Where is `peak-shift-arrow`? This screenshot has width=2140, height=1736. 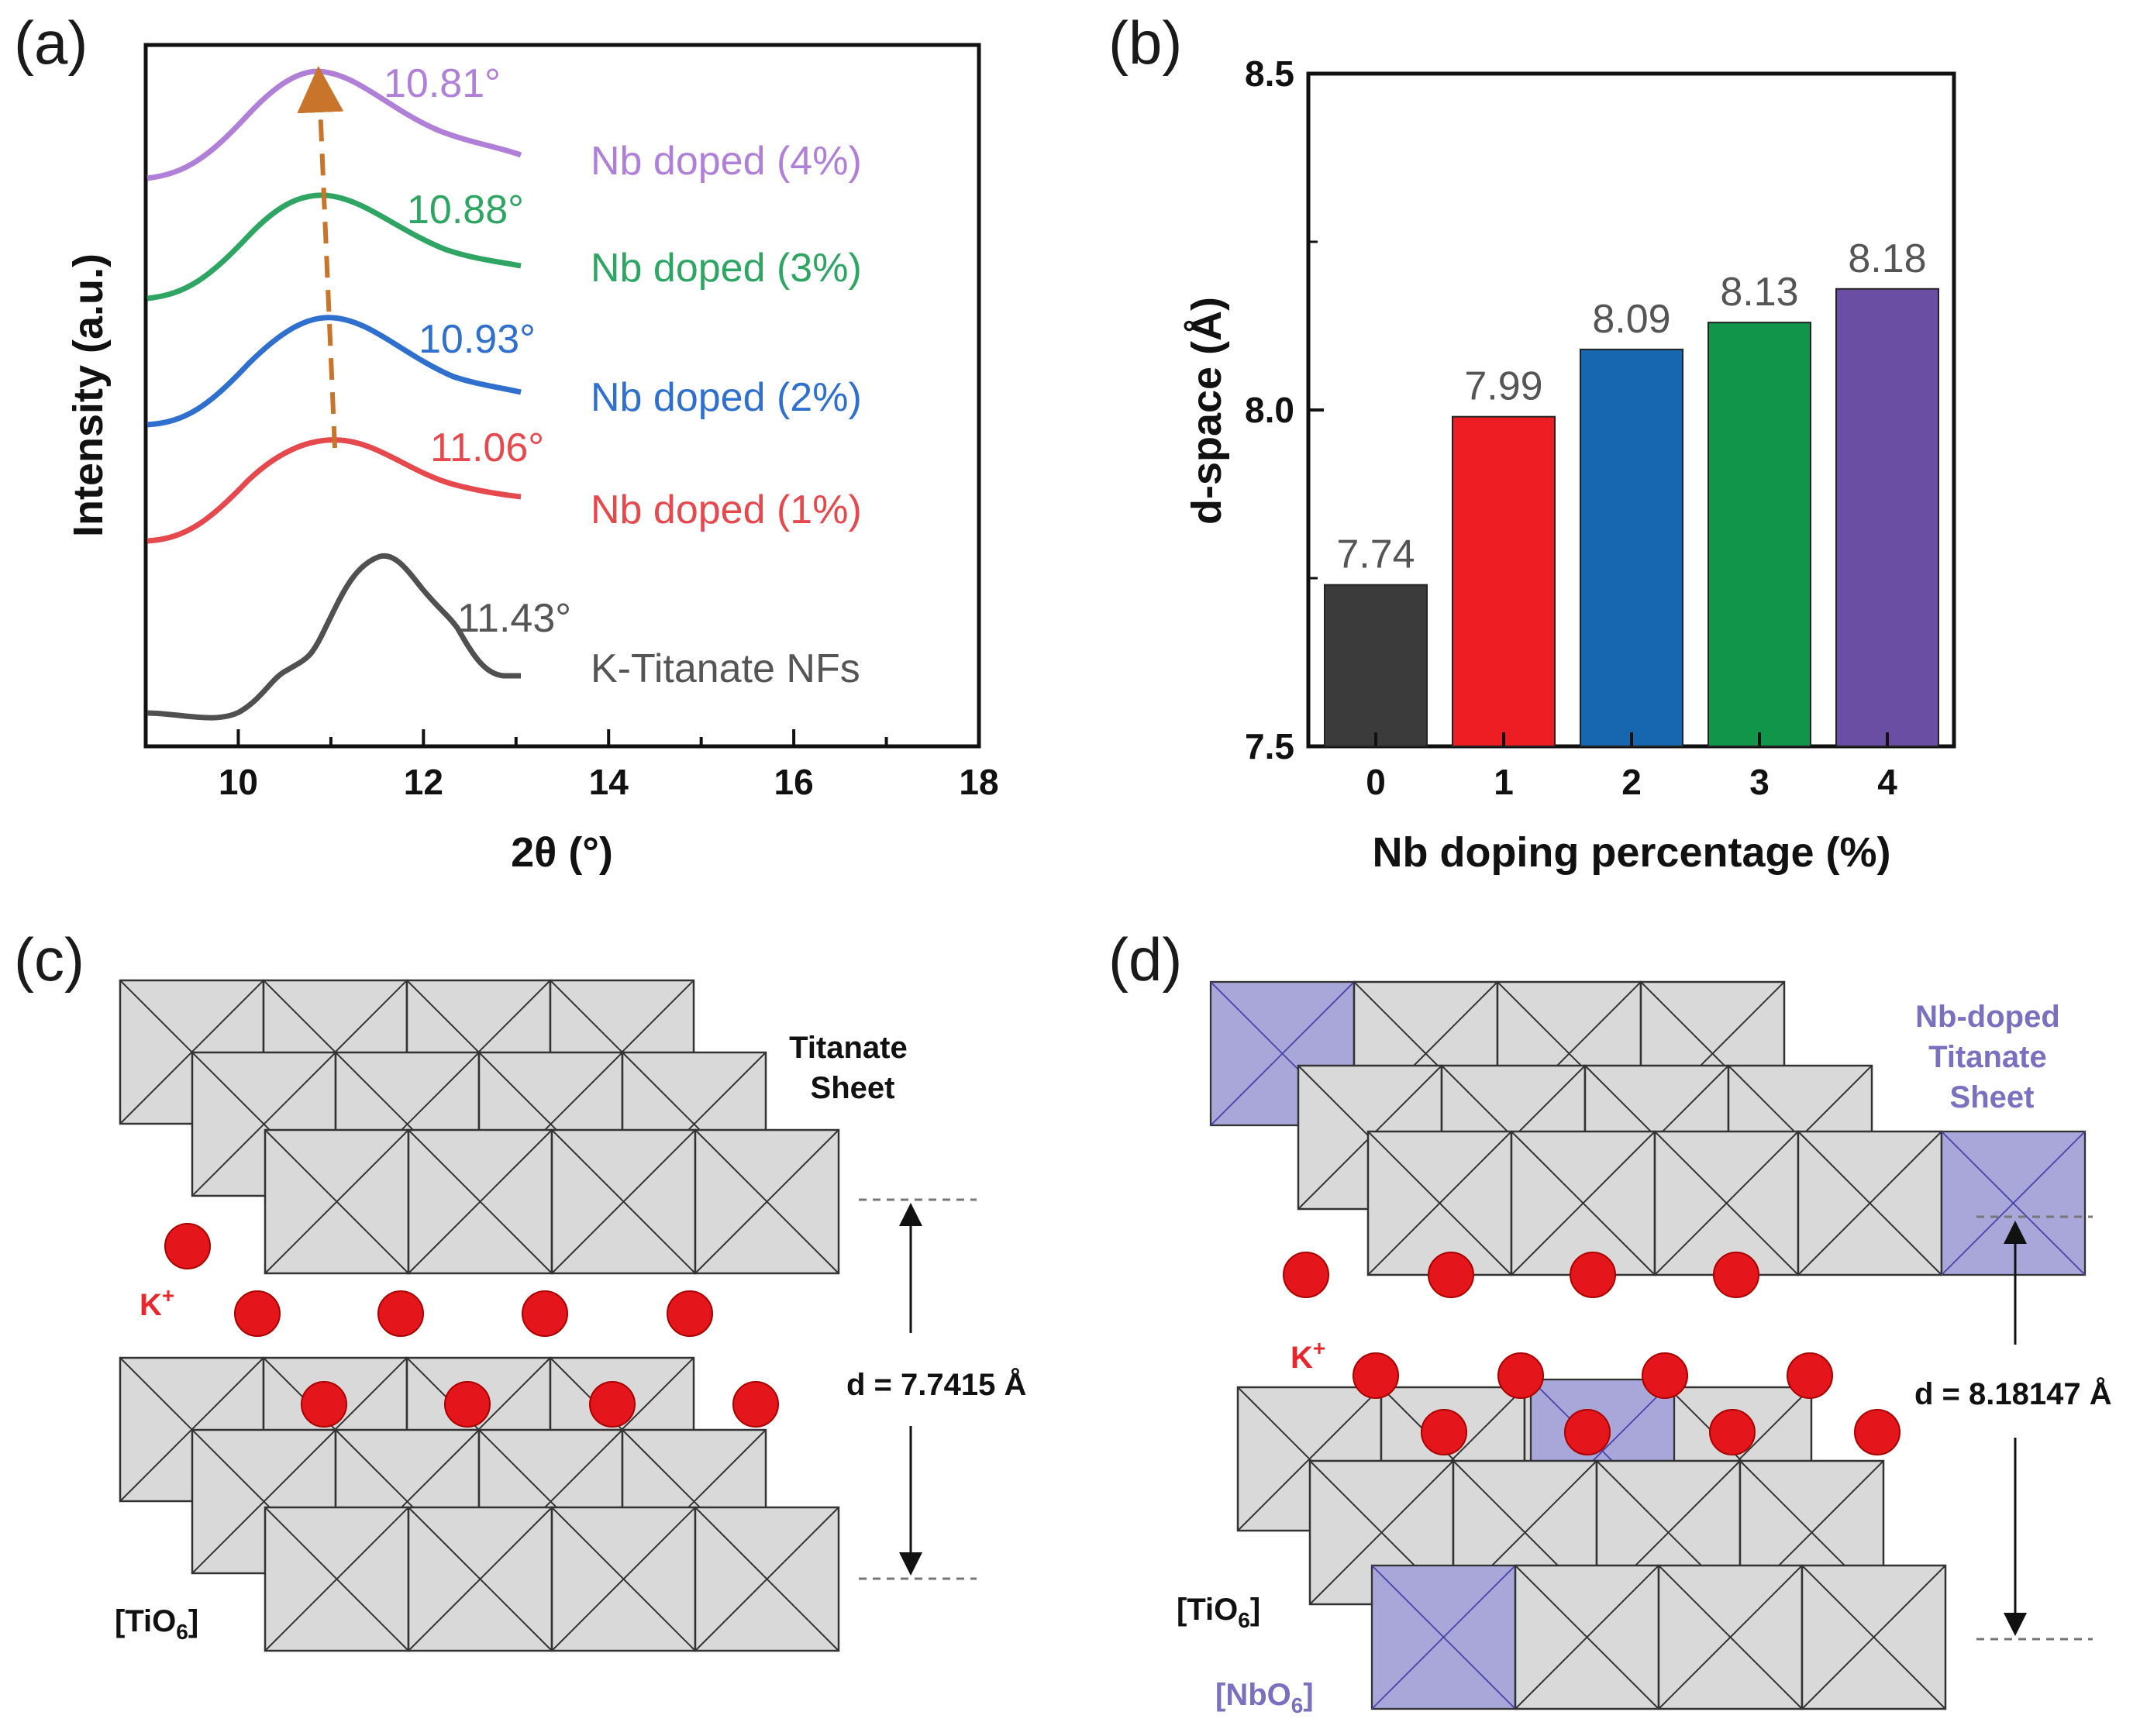 peak-shift-arrow is located at coordinates (320, 257).